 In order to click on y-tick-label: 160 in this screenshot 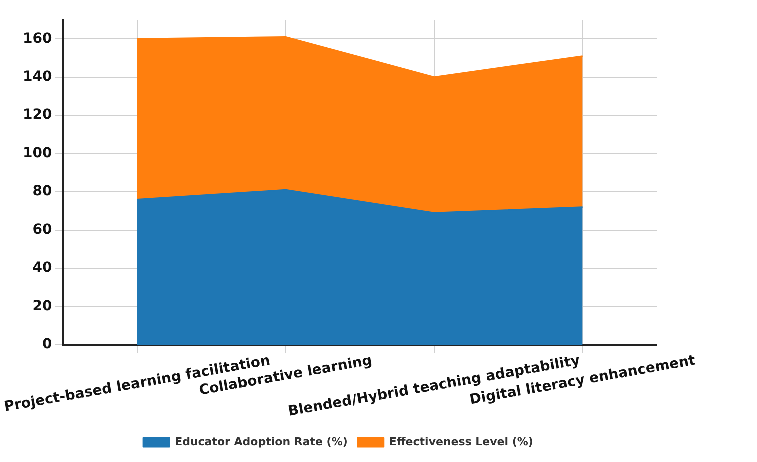, I will do `click(37, 38)`.